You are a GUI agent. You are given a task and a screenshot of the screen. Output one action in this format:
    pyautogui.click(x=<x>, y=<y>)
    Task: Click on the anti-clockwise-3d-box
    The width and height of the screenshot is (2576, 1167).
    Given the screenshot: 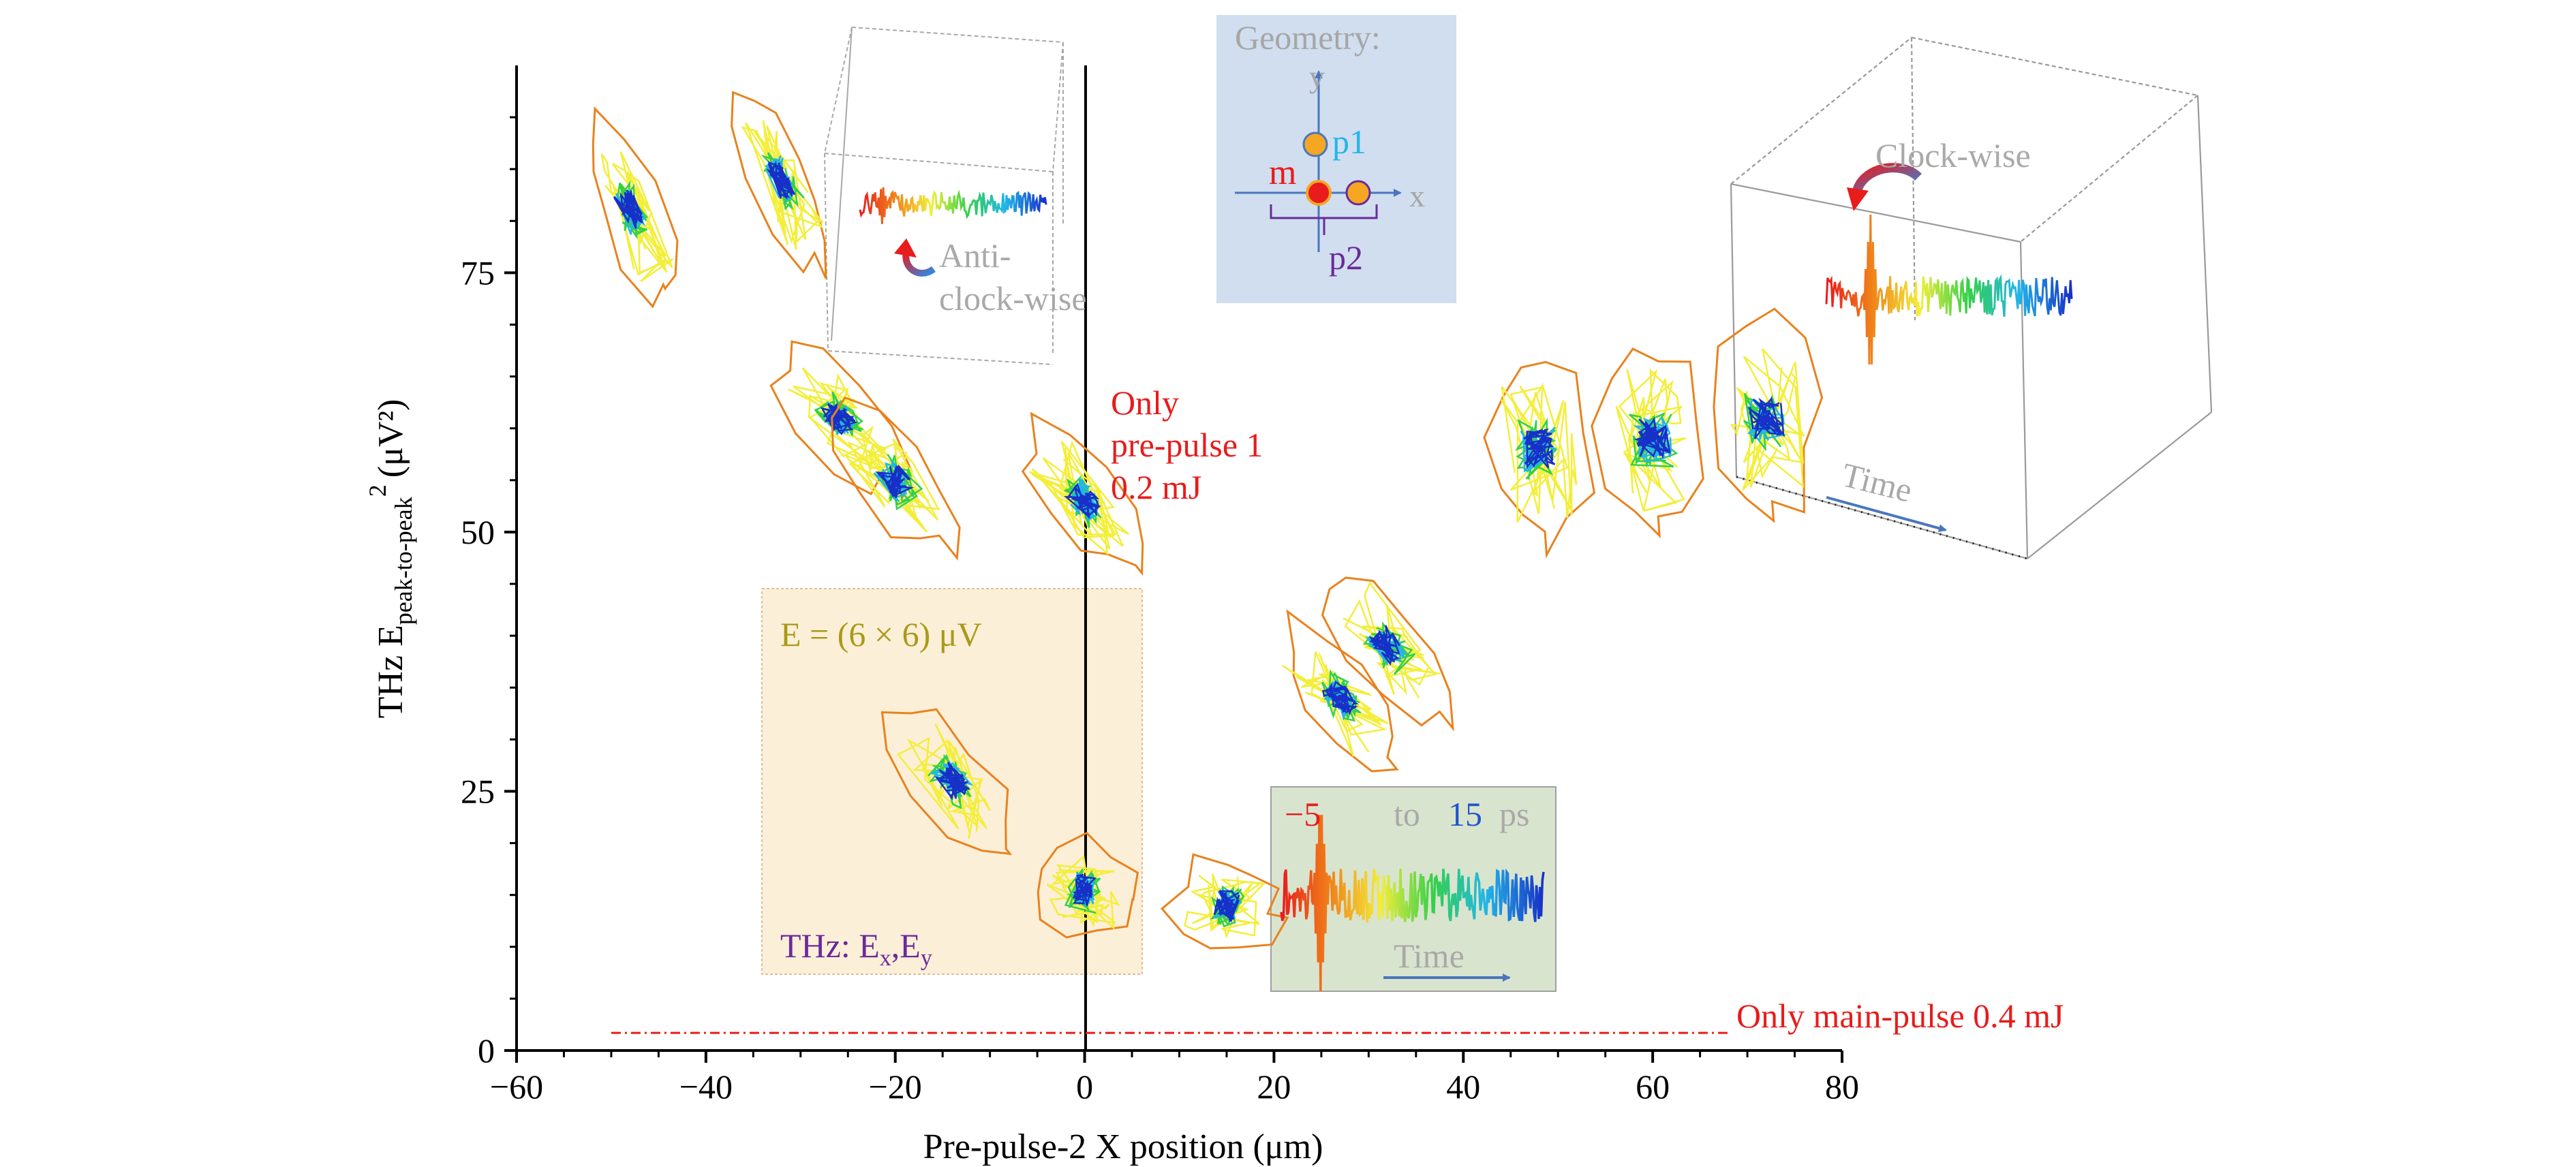 What is the action you would take?
    pyautogui.click(x=944, y=196)
    